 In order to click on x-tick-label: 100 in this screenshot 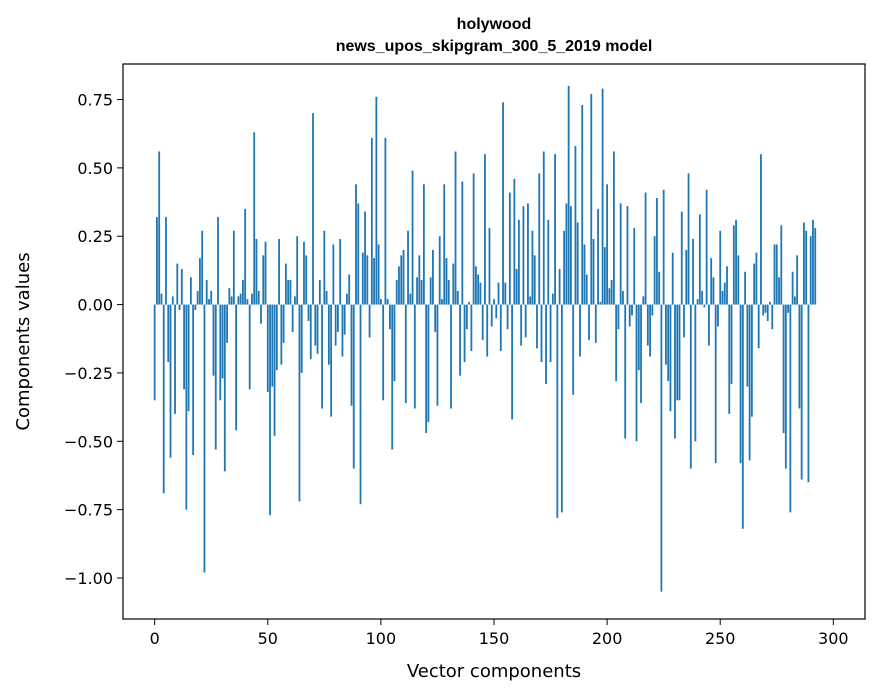, I will do `click(381, 638)`.